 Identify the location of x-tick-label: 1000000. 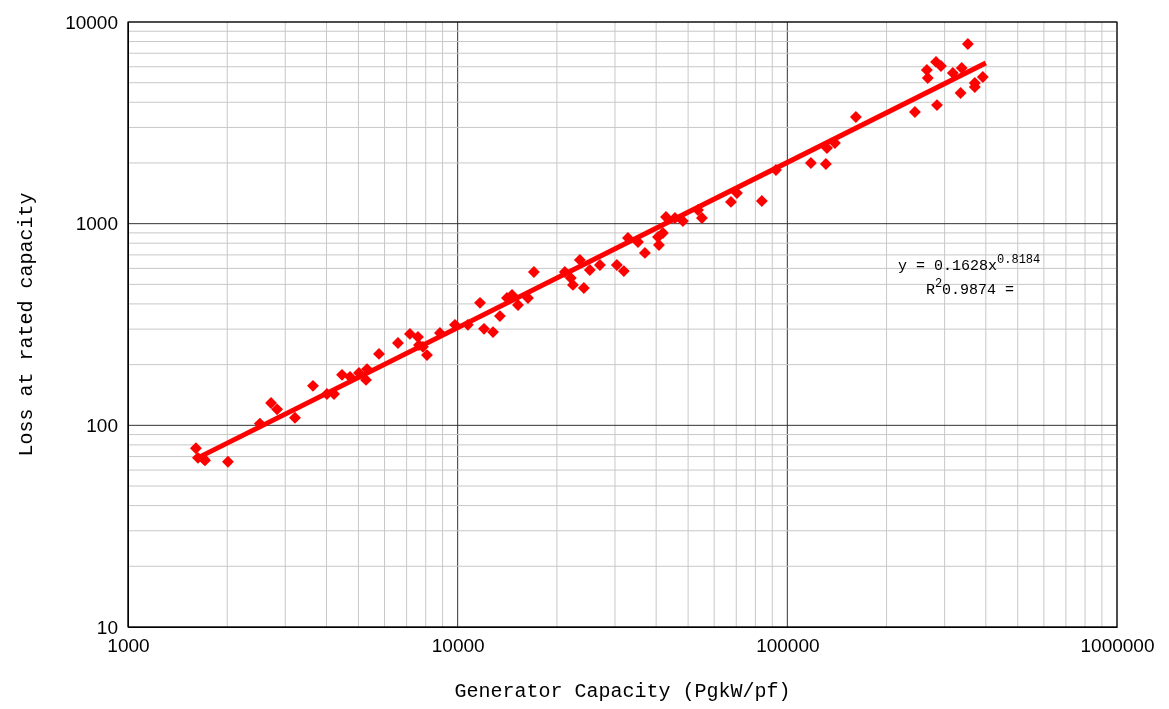
(1117, 646).